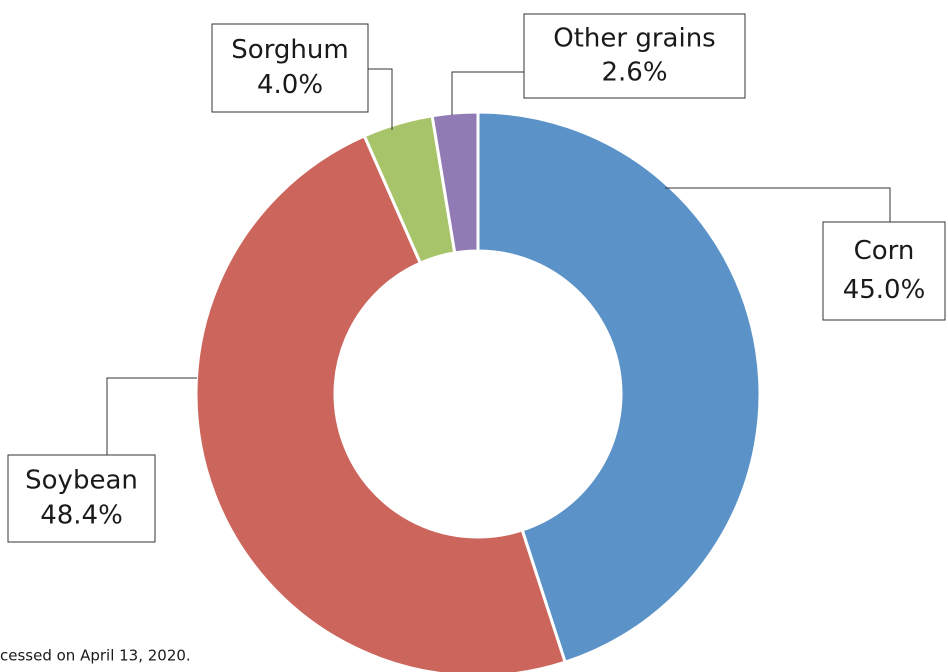 The height and width of the screenshot is (672, 948). Describe the element at coordinates (634, 39) in the screenshot. I see `category-label: Other grains` at that location.